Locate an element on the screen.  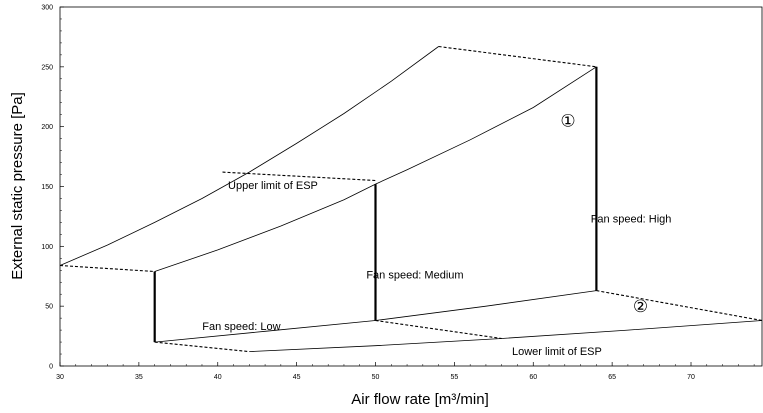
circled-number-marker: ① is located at coordinates (567, 122).